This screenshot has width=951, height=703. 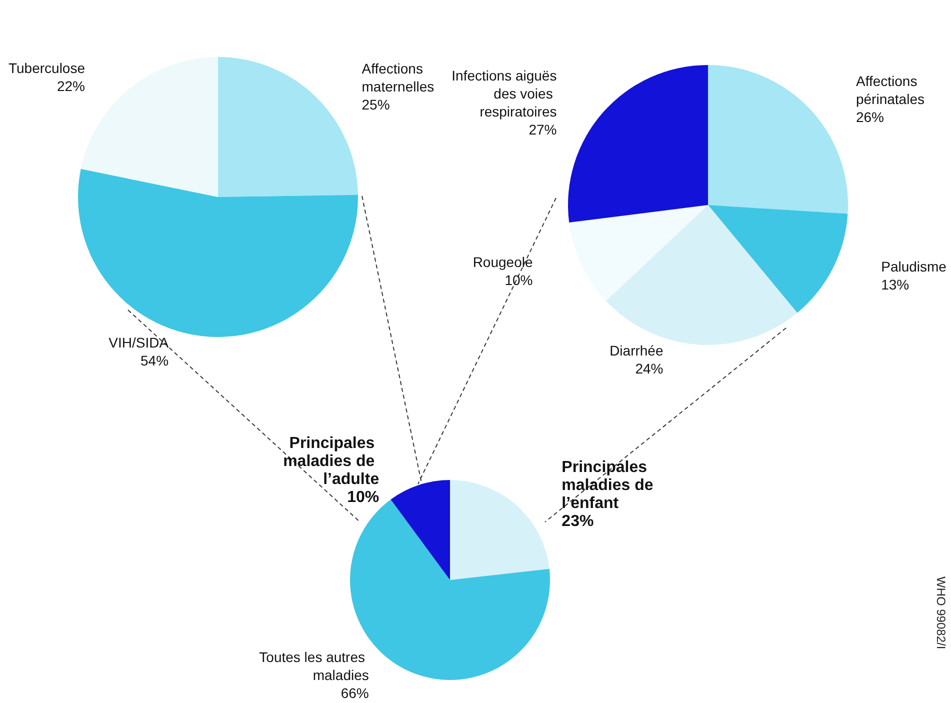 I want to click on slice-label: Infections aiguës des voies respiratoires, so click(x=504, y=93).